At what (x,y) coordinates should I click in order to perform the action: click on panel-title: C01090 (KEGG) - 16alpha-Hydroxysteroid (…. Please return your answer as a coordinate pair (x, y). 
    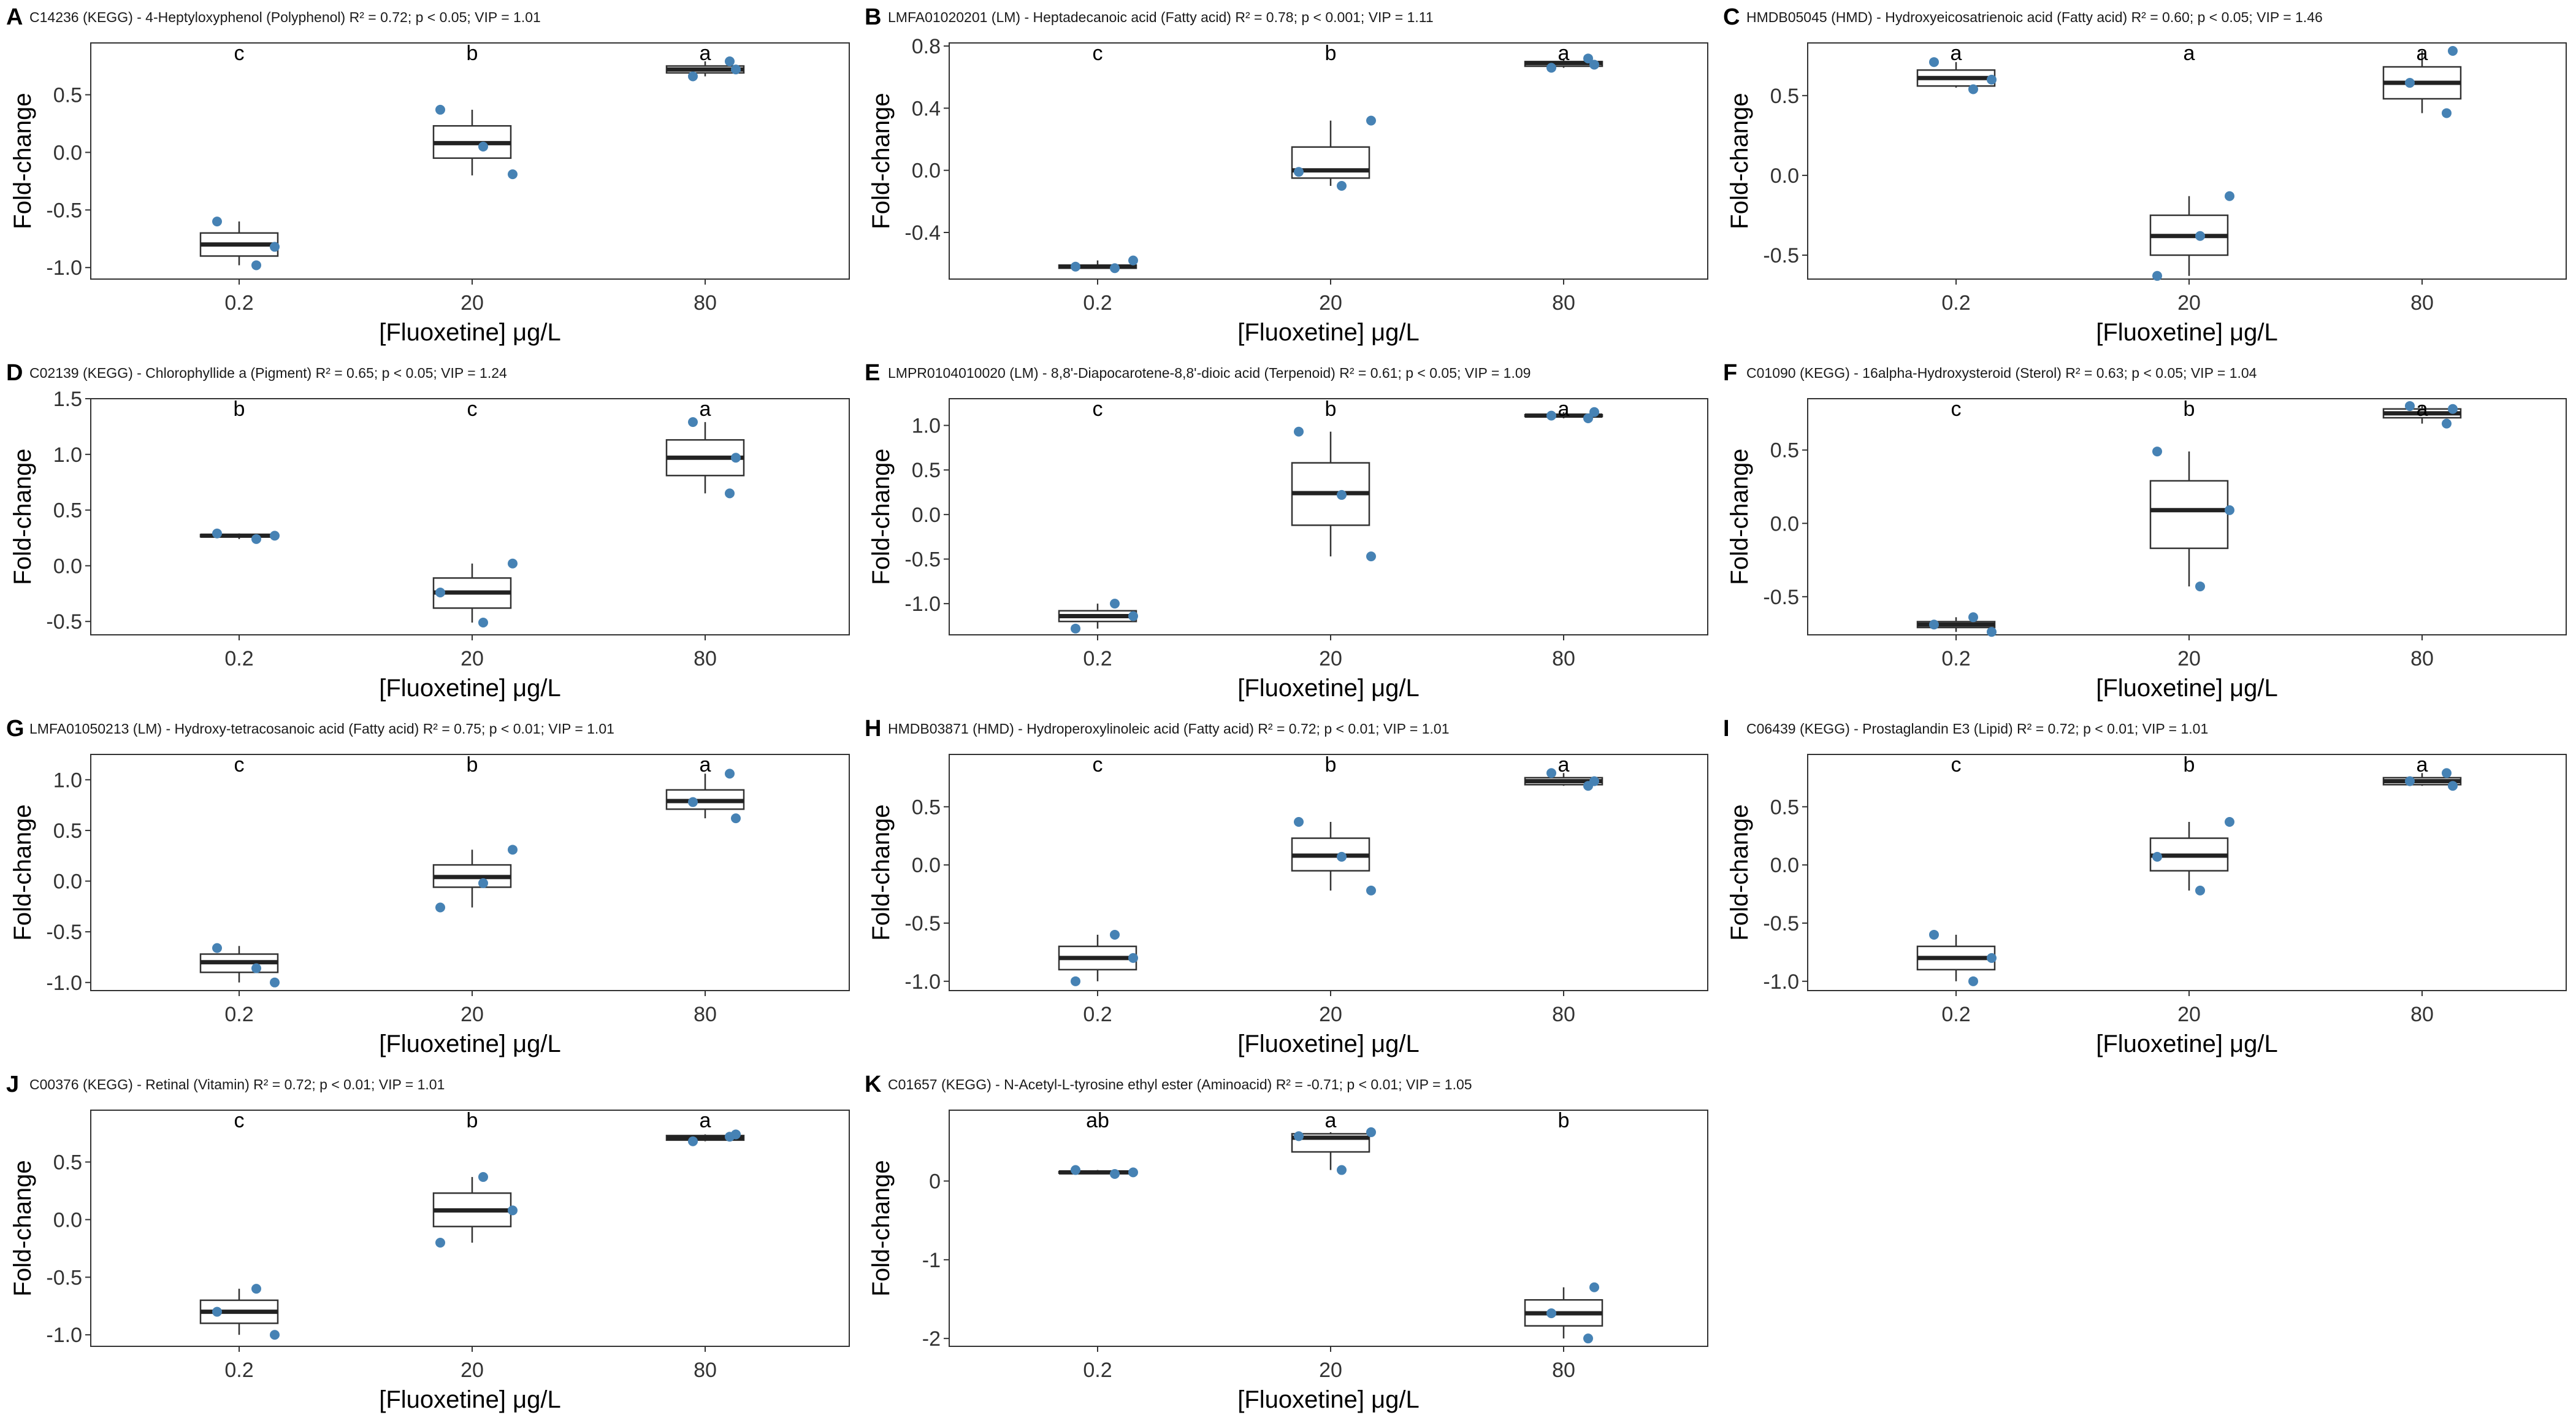
    Looking at the image, I should click on (2001, 373).